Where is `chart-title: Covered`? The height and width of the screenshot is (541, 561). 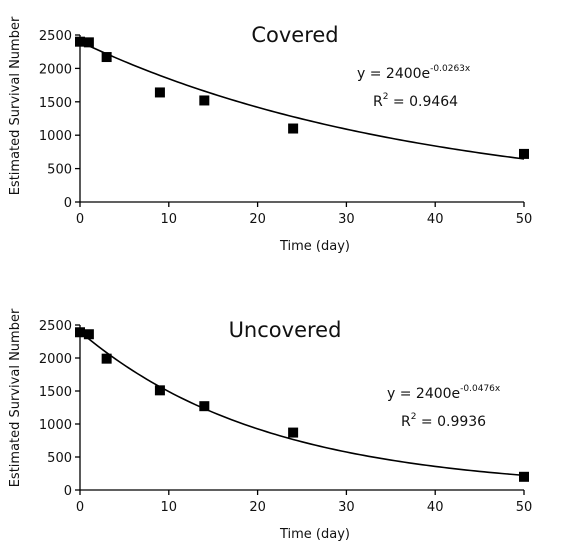
chart-title: Covered is located at coordinates (294, 35).